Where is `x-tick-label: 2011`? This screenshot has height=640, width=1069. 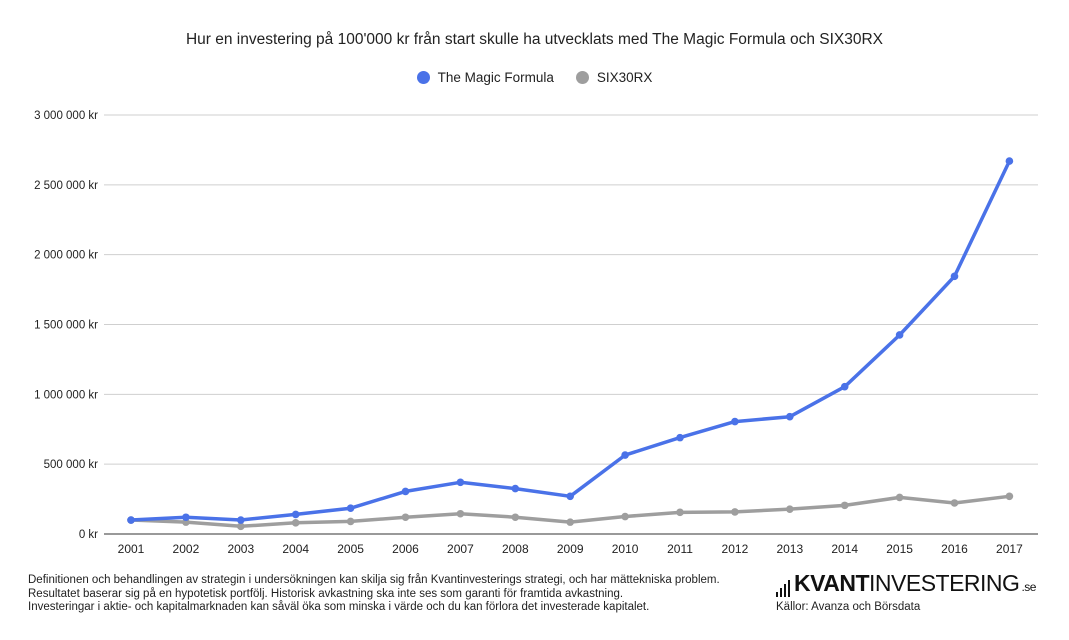 x-tick-label: 2011 is located at coordinates (680, 549).